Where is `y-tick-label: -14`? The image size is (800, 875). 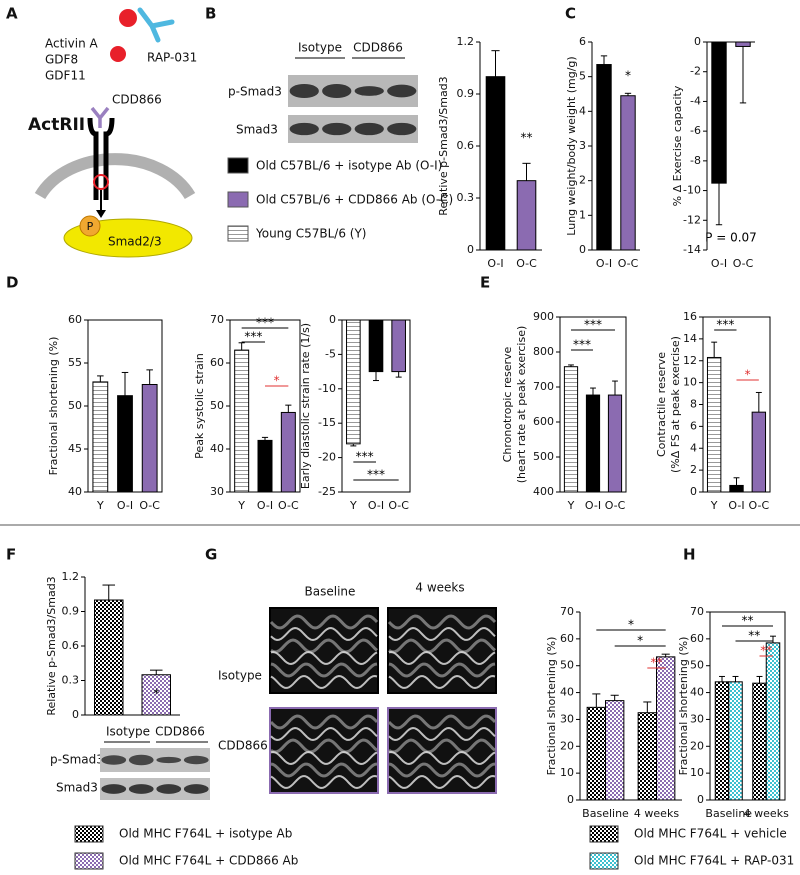
y-tick-label: -14 is located at coordinates (692, 249).